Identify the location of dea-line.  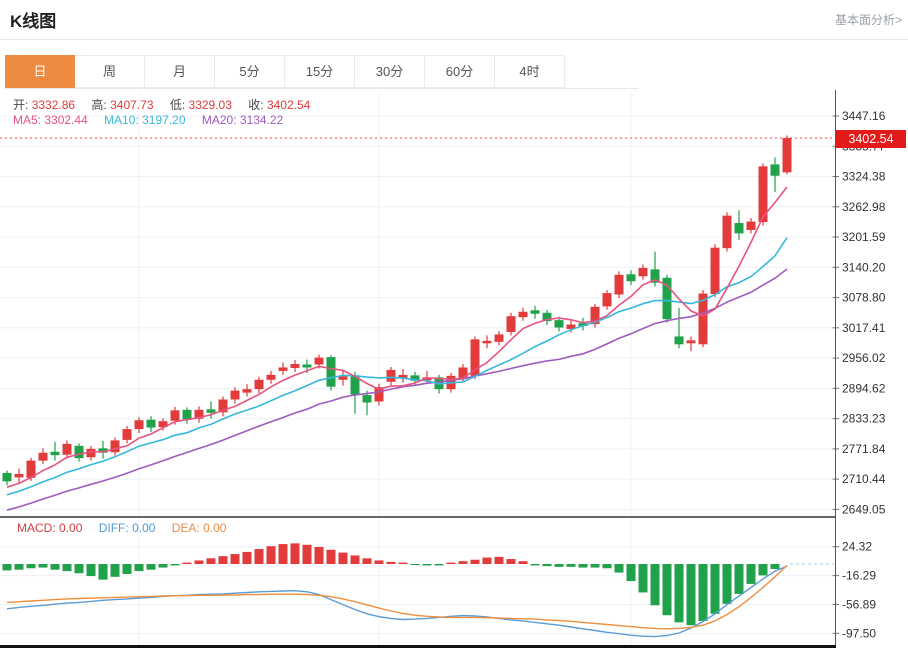
(397, 597).